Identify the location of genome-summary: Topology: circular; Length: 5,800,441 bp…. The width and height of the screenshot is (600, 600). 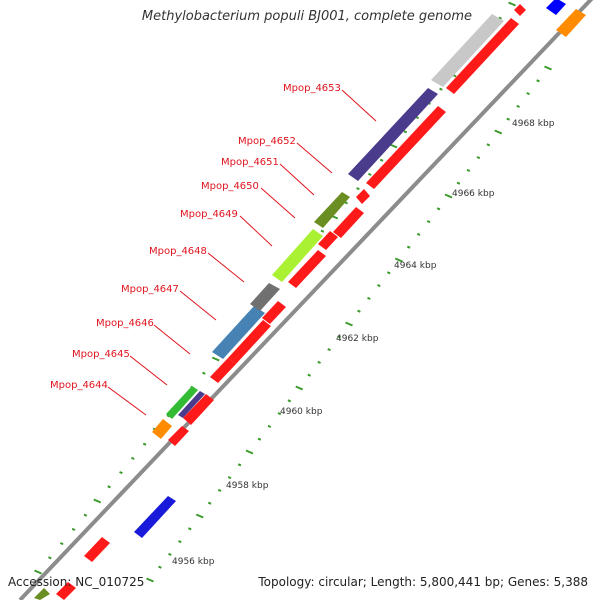
(423, 582).